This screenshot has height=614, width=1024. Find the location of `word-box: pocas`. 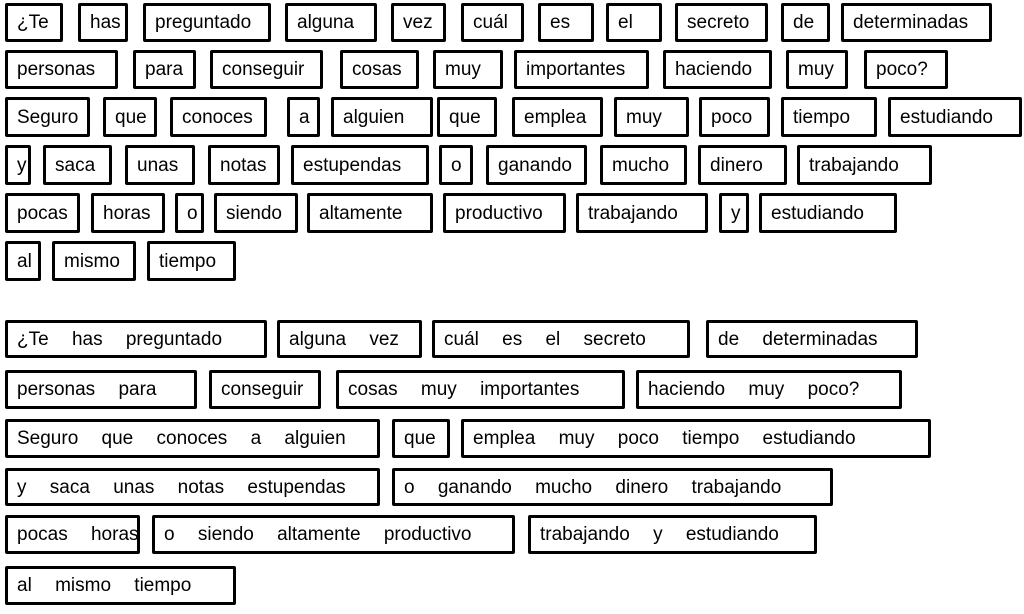

word-box: pocas is located at coordinates (42, 213).